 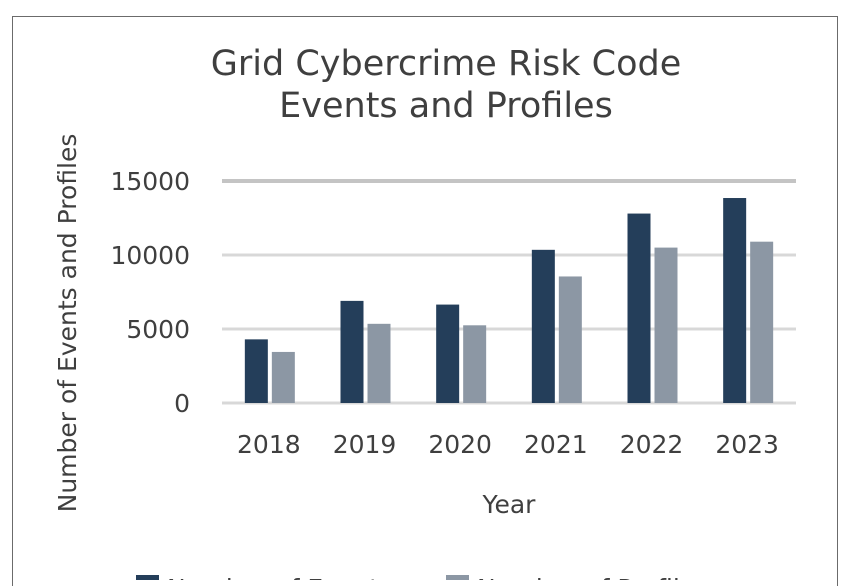 What do you see at coordinates (279, 577) in the screenshot?
I see `legend-label: Number of Events` at bounding box center [279, 577].